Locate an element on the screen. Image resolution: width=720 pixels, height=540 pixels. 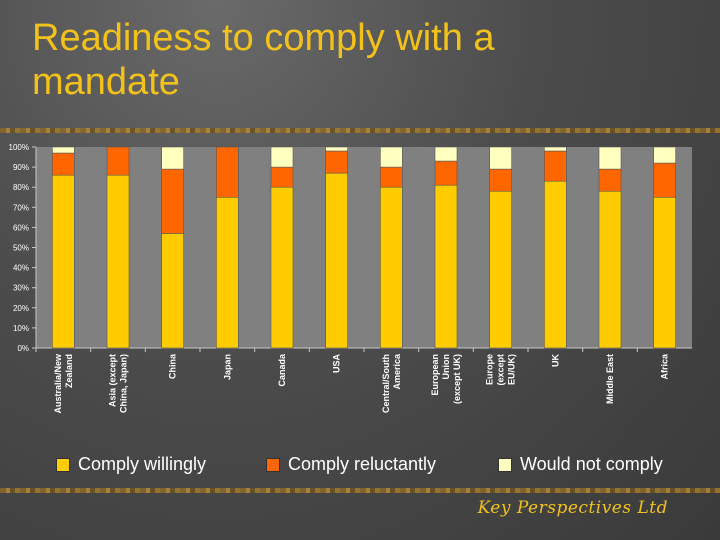
y-tick-label: 0% is located at coordinates (23, 348).